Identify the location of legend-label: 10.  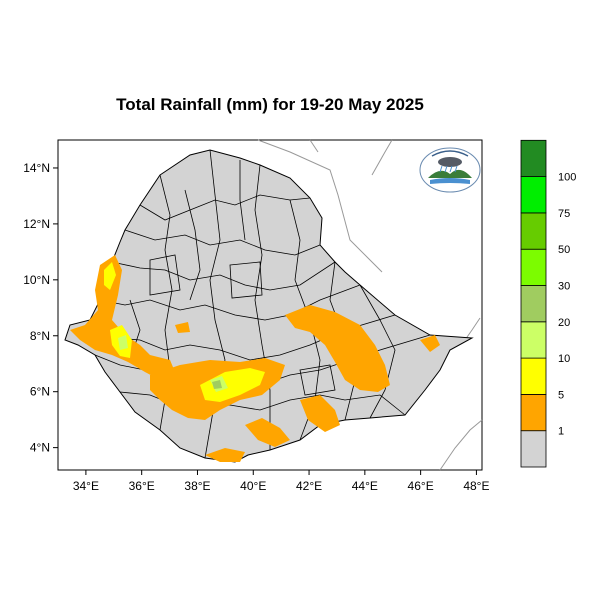
(564, 359).